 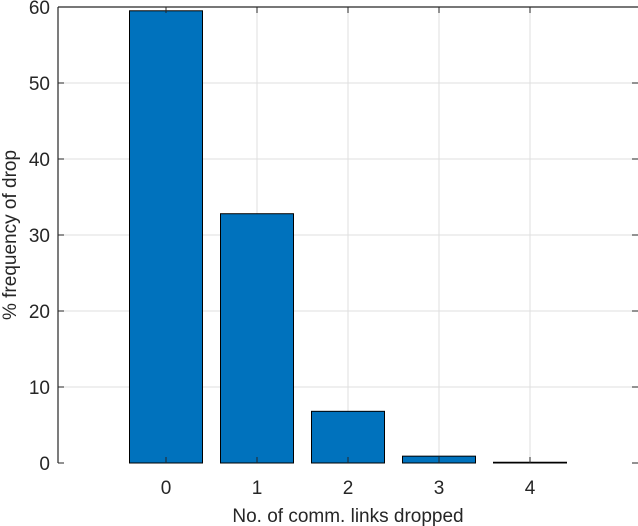 I want to click on y-tick-label: 40, so click(x=39, y=160).